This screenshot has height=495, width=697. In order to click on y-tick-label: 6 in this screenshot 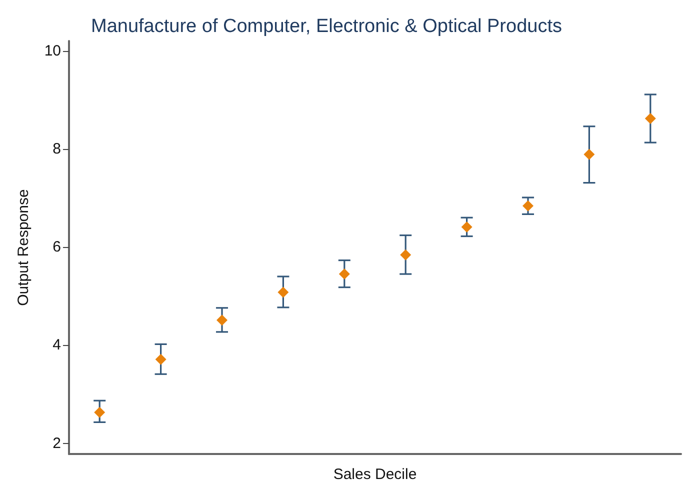, I will do `click(56, 247)`.